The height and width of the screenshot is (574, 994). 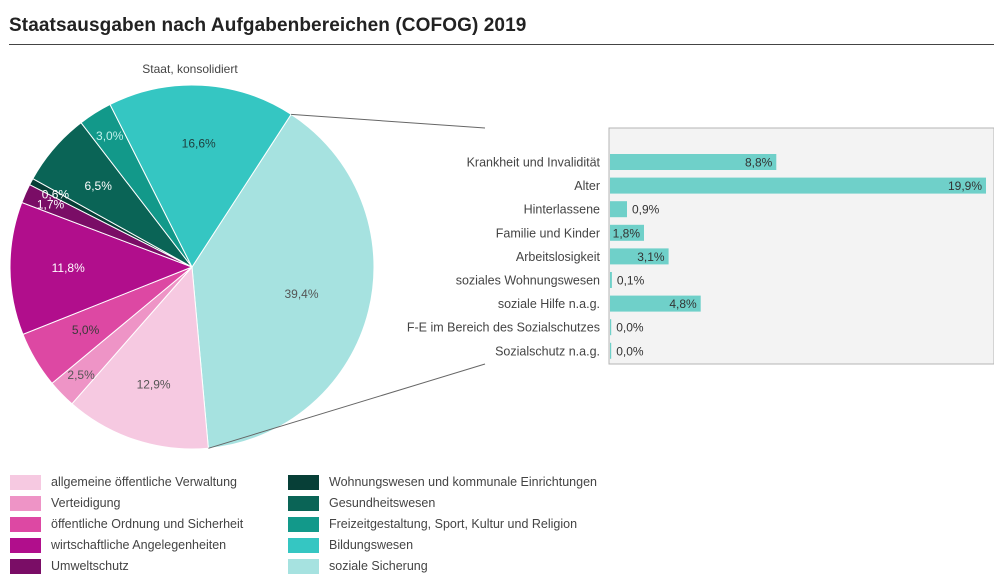 I want to click on bar-category-sozialschutz-n-a-g: Sozialschutz n.a.g., so click(x=547, y=351).